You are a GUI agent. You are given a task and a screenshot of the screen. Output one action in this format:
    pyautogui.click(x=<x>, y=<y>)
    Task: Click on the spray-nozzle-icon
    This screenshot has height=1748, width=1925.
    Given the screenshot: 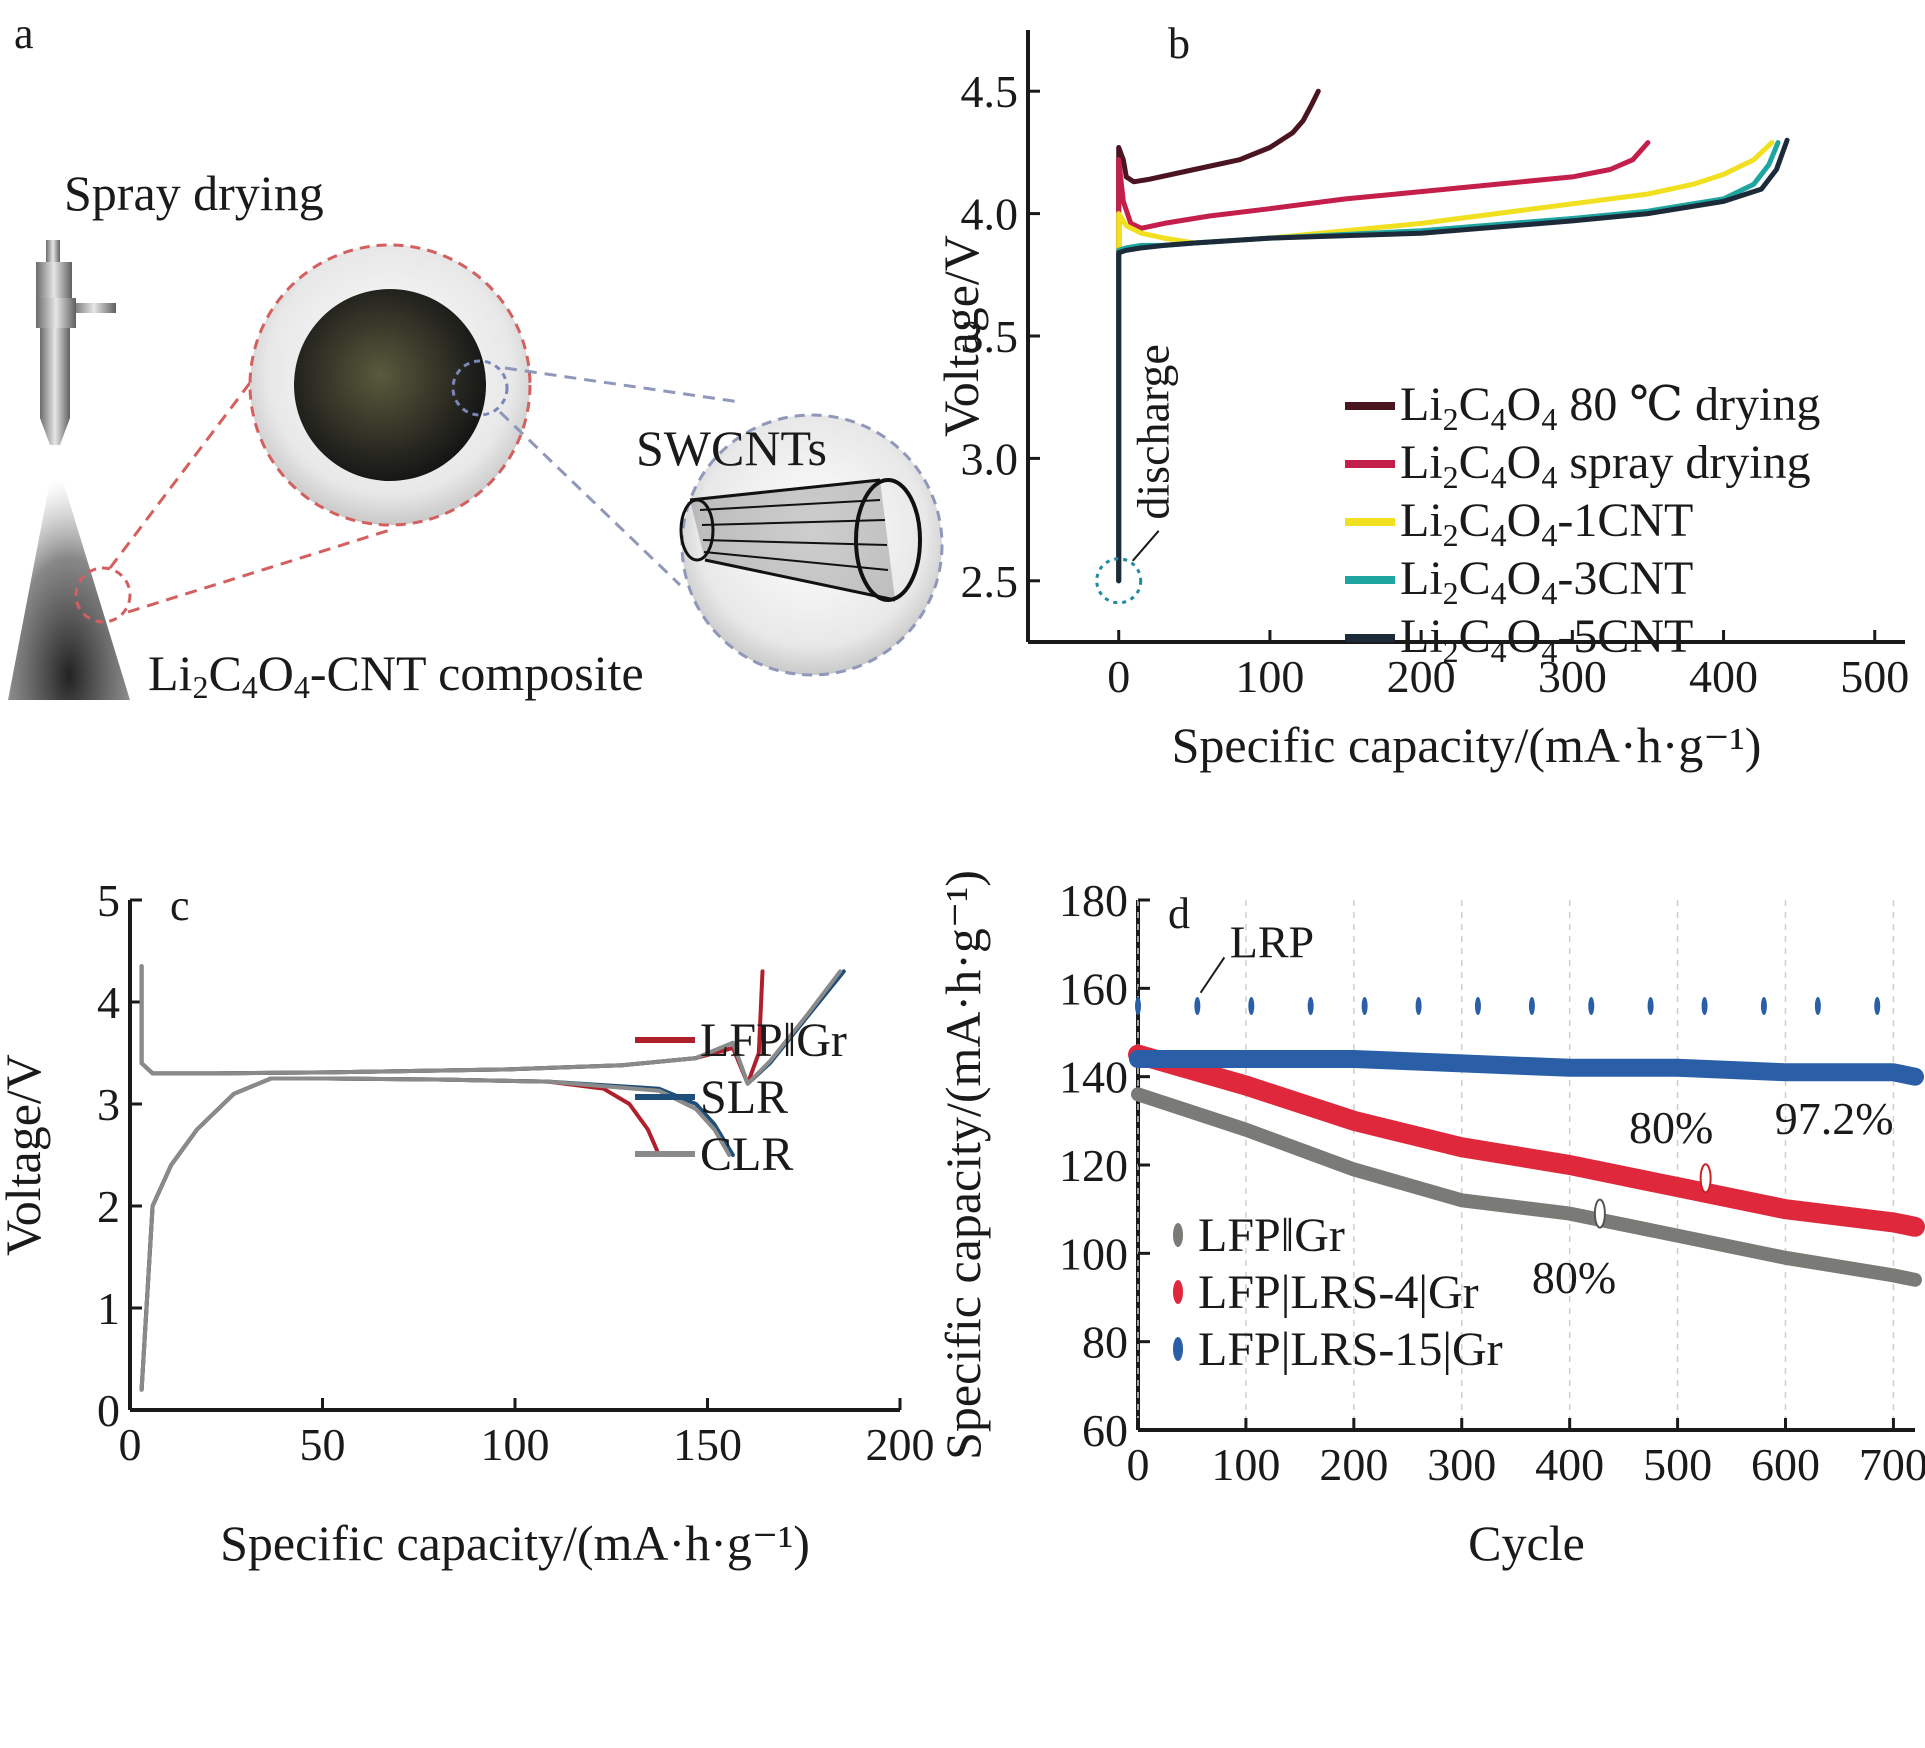 What is the action you would take?
    pyautogui.click(x=76, y=342)
    